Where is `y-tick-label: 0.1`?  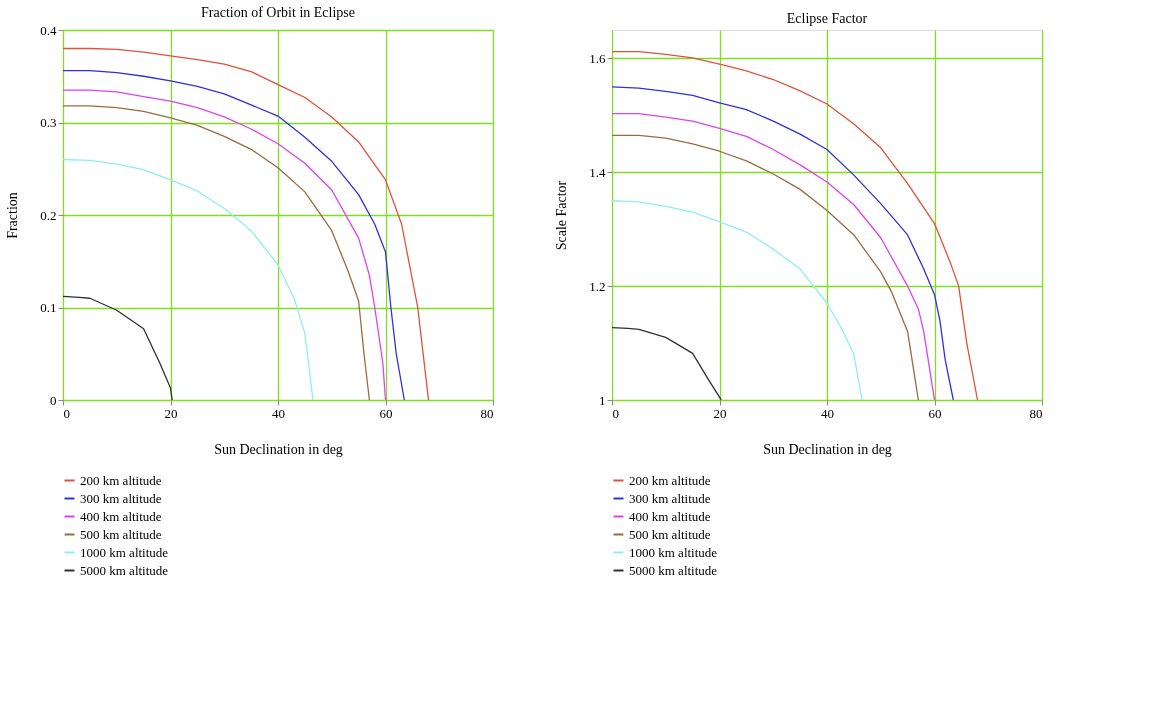
y-tick-label: 0.1 is located at coordinates (48, 307).